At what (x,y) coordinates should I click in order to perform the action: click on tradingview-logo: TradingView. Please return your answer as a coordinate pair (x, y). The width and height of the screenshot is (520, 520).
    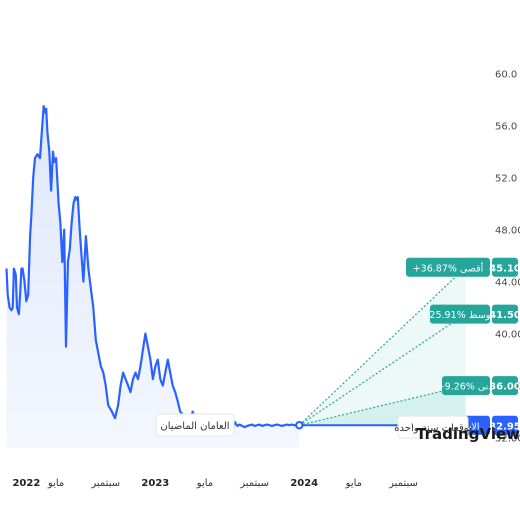
    Looking at the image, I should click on (468, 434).